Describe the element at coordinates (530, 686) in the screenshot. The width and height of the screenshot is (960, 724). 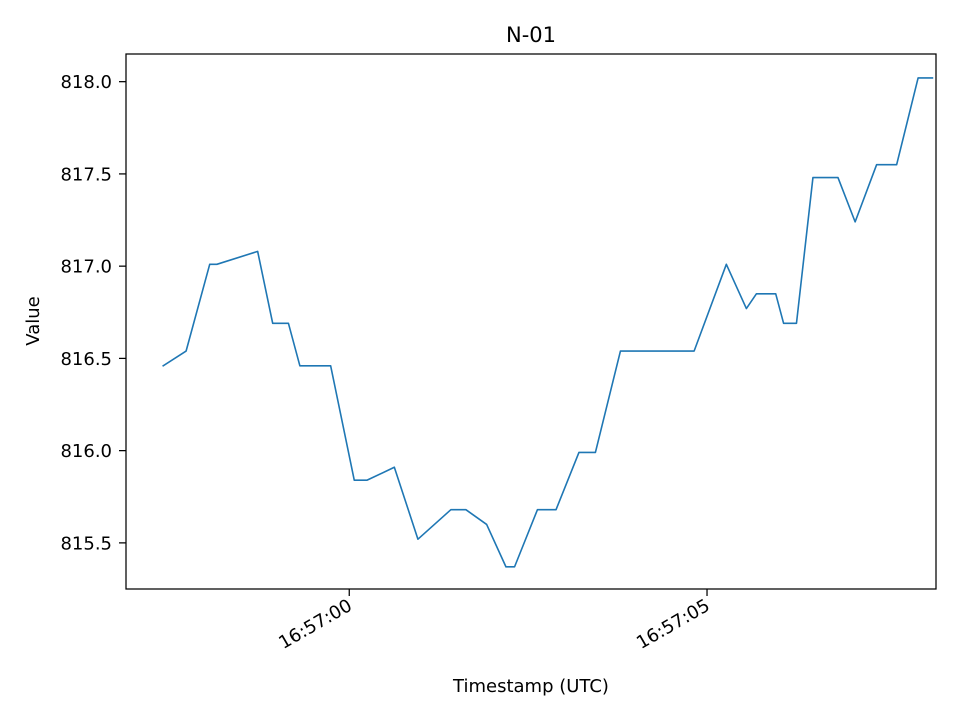
I see `x-axis-title: Timestamp (UTC)` at that location.